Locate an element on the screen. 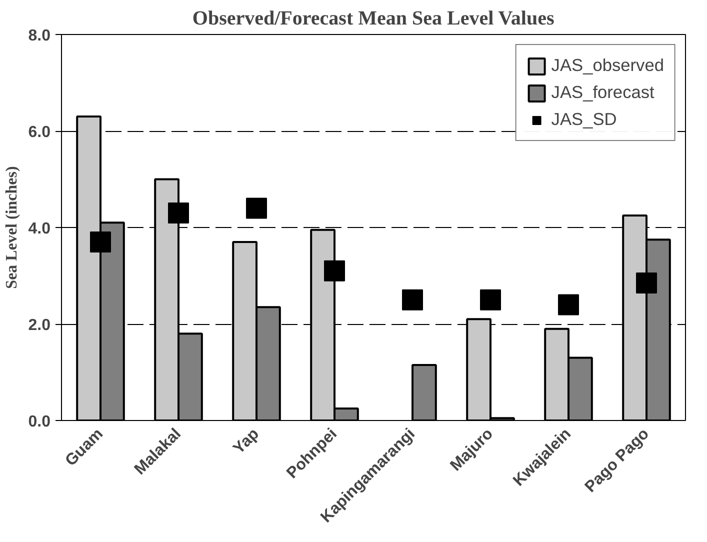 The height and width of the screenshot is (542, 707). y-tick-label: 2.0 is located at coordinates (39, 325).